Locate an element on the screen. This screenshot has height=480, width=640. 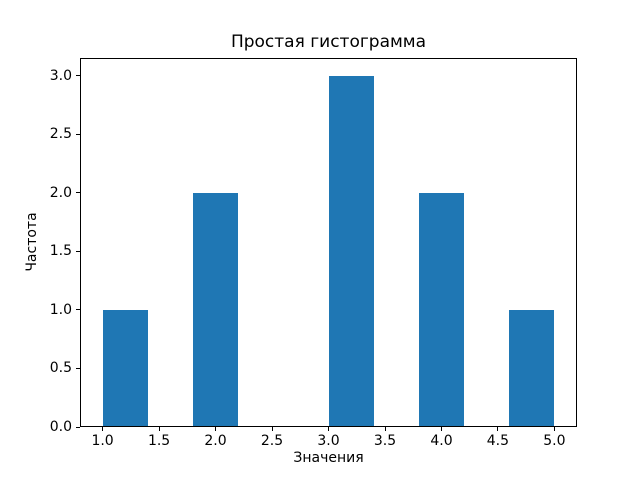
y-tick-label: 2.5 is located at coordinates (60, 134).